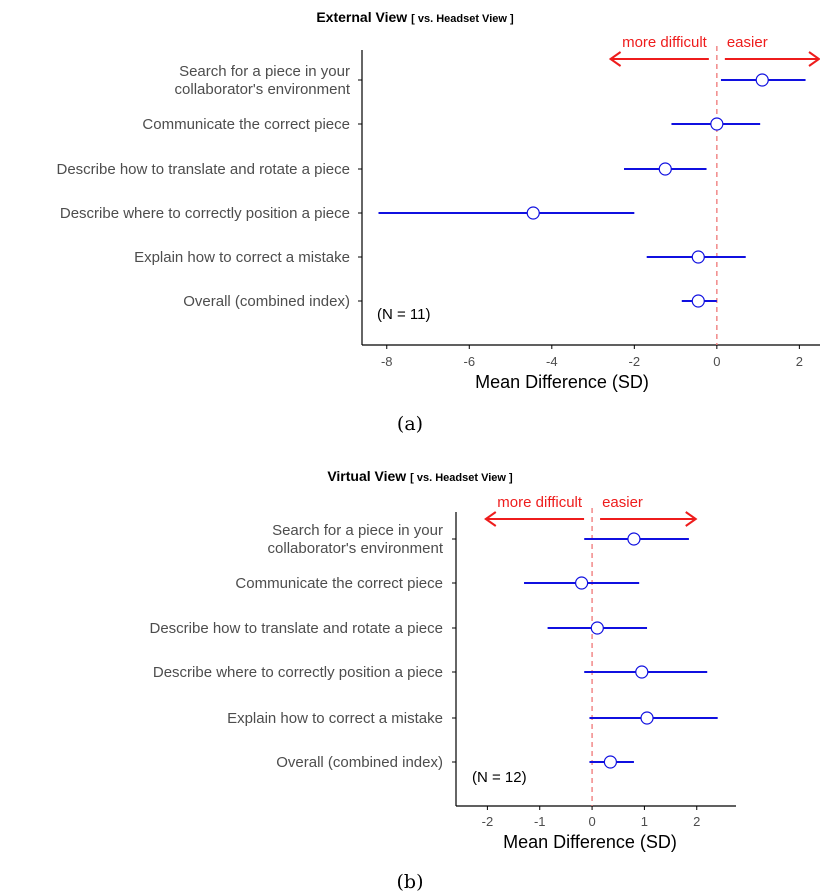 This screenshot has width=820, height=895. What do you see at coordinates (410, 882) in the screenshot?
I see `panel-caption: (b)` at bounding box center [410, 882].